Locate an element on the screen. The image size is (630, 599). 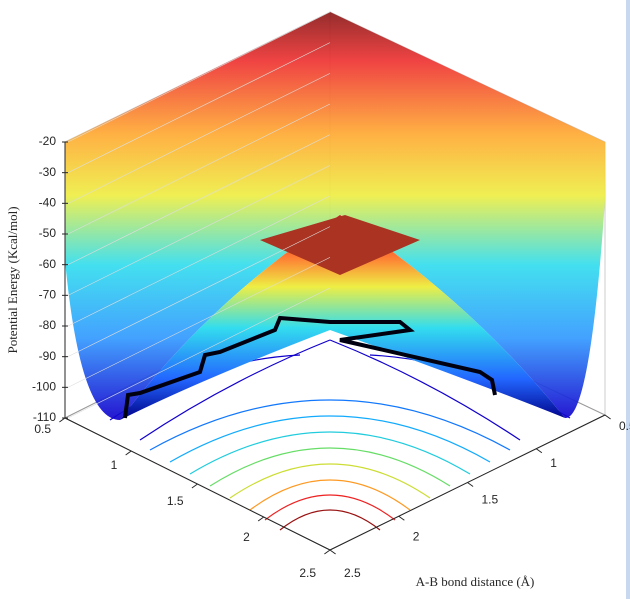
z-tick-label: -20 is located at coordinates (48, 141).